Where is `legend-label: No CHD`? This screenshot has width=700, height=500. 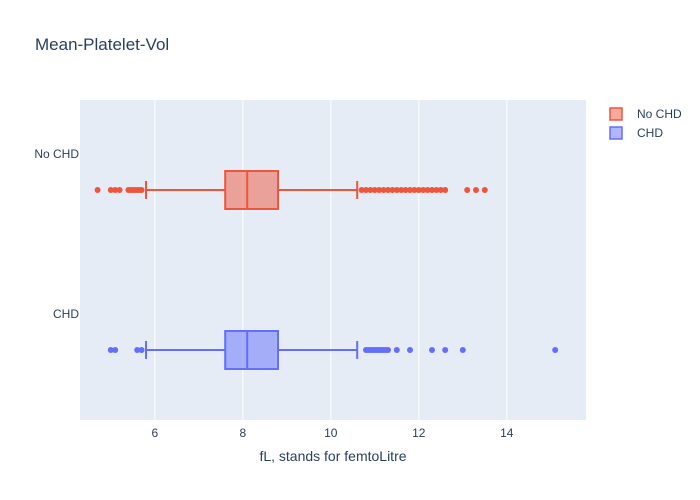
legend-label: No CHD is located at coordinates (659, 114).